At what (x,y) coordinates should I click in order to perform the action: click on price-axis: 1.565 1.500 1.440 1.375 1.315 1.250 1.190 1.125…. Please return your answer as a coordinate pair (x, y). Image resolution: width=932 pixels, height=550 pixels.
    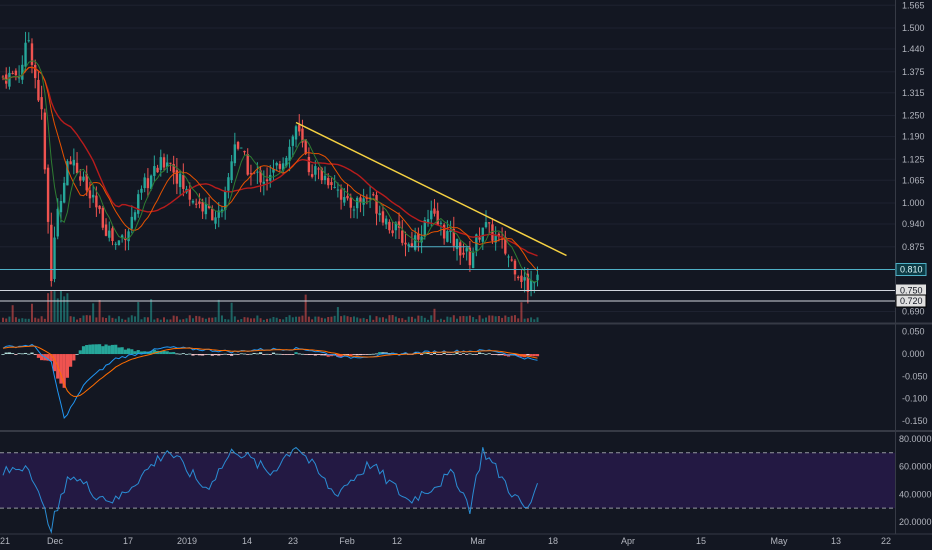
    Looking at the image, I should click on (911, 158).